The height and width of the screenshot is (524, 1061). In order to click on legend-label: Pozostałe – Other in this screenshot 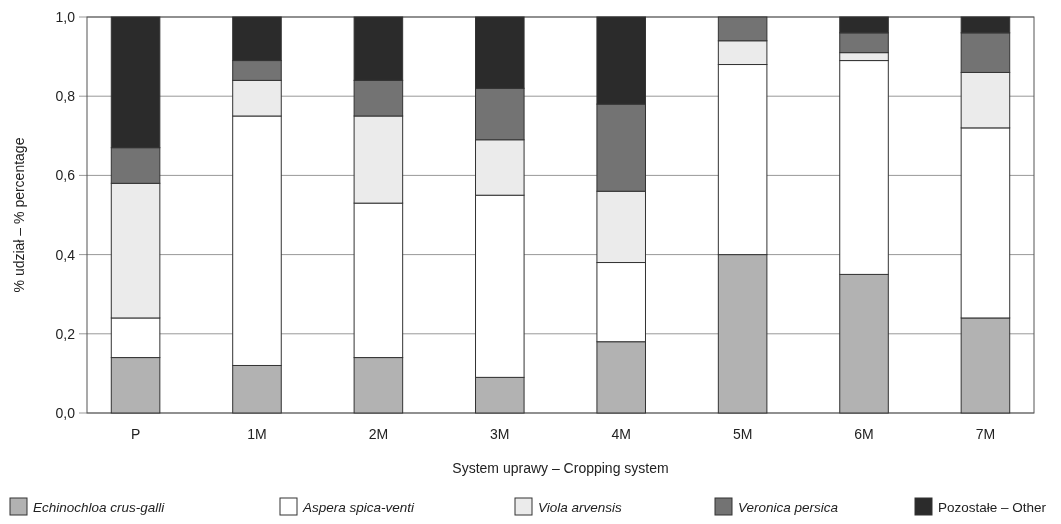, I will do `click(992, 507)`.